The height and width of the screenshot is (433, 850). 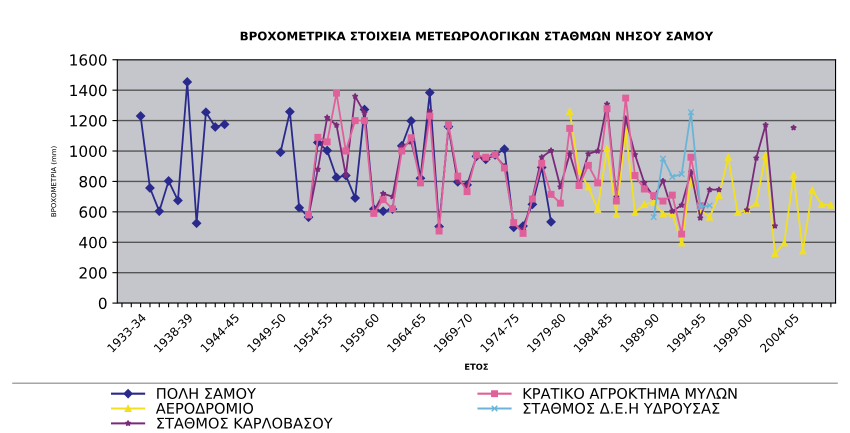 What do you see at coordinates (476, 367) in the screenshot?
I see `x-axis-title: ΕΤΟΣ` at bounding box center [476, 367].